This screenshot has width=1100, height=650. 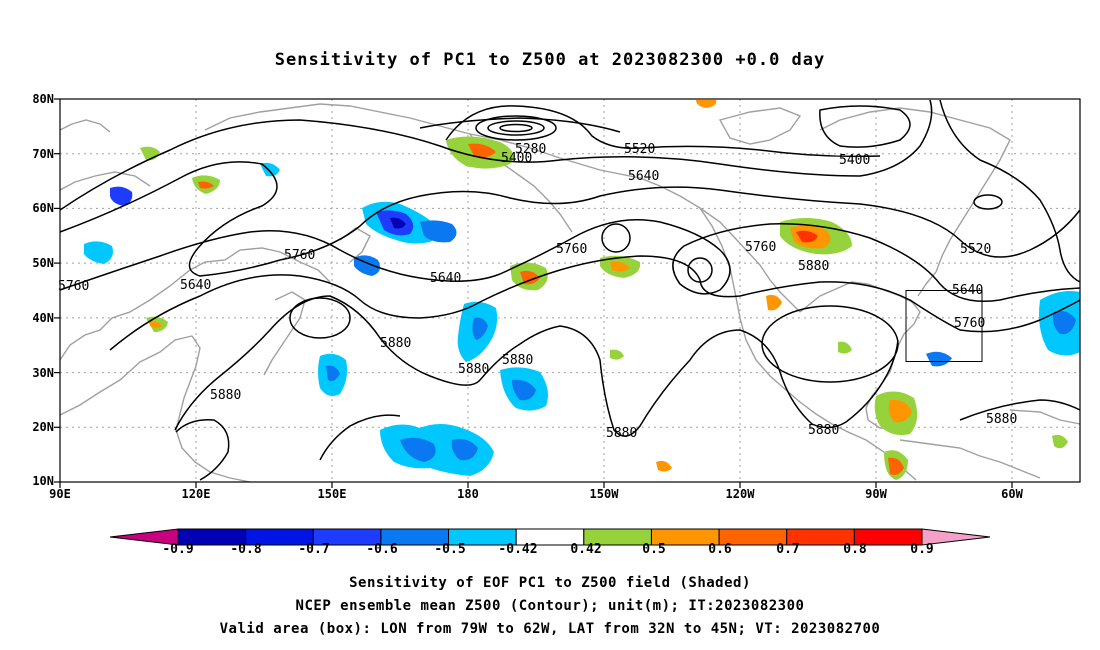 What do you see at coordinates (43, 318) in the screenshot?
I see `lat-label: 40N` at bounding box center [43, 318].